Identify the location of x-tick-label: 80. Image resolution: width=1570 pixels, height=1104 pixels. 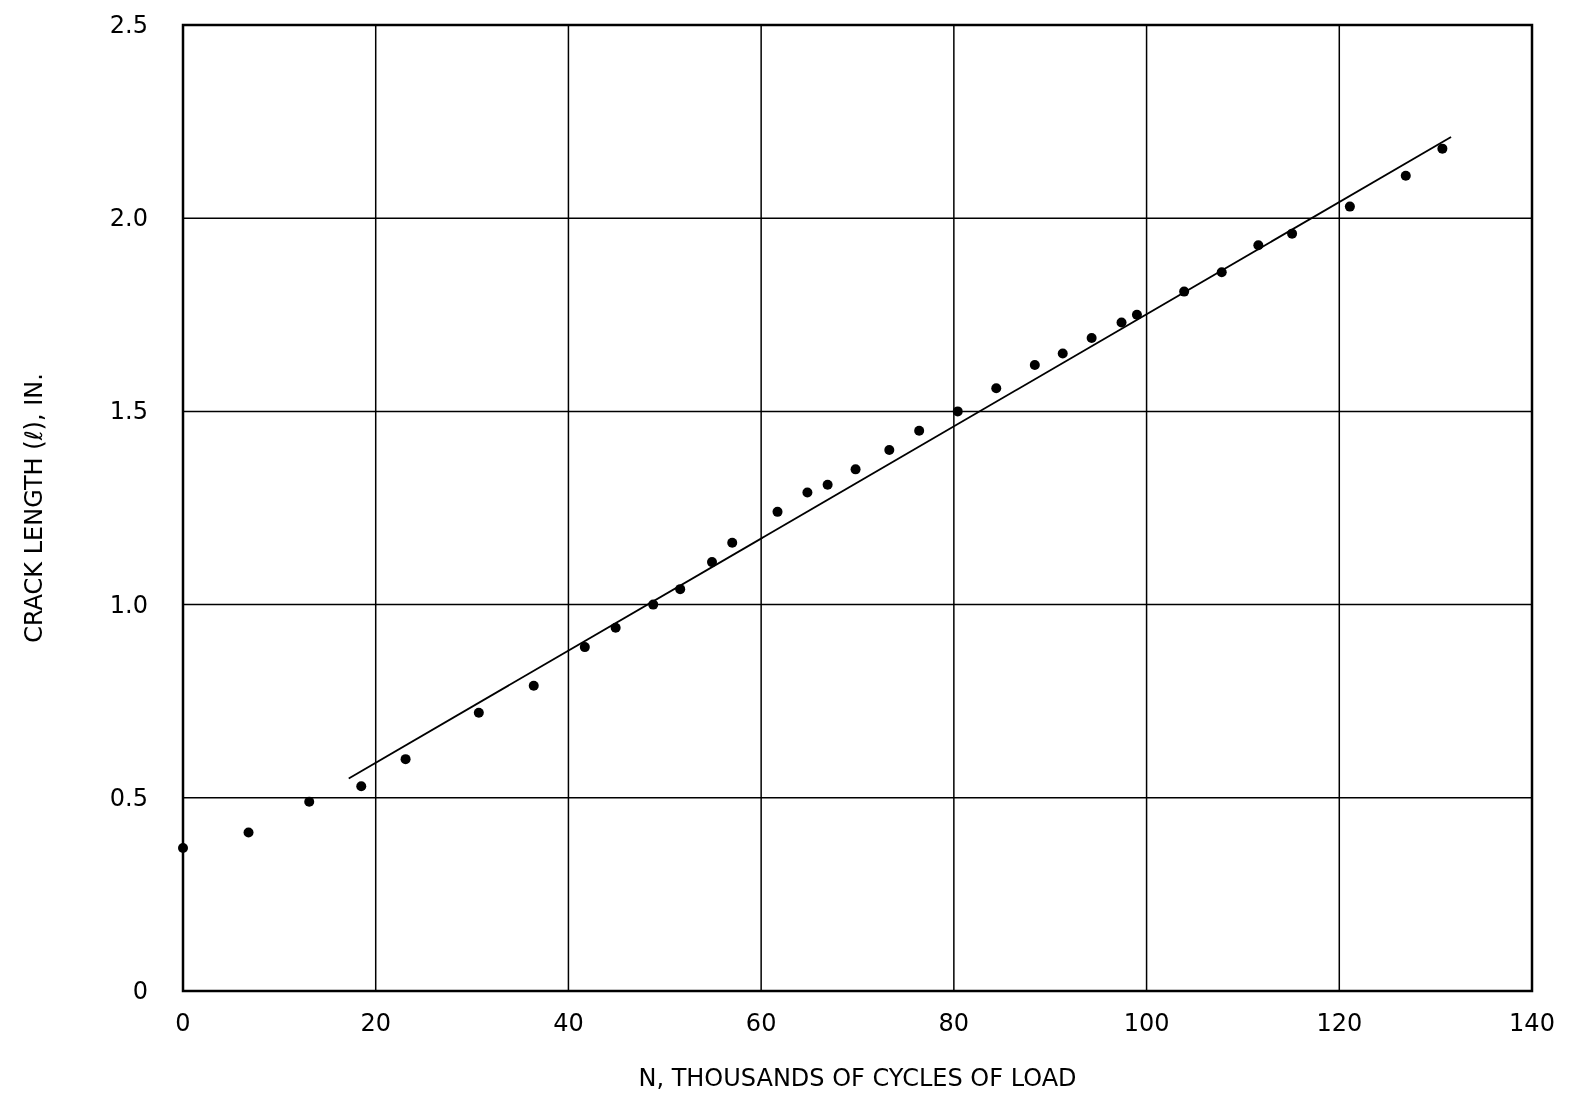
(954, 1023).